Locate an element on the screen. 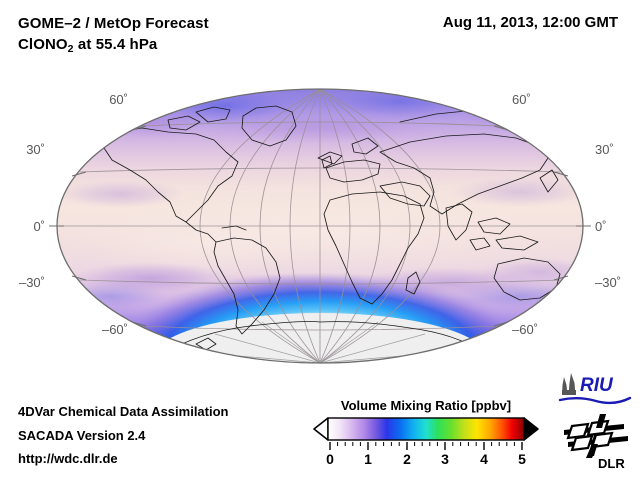 Image resolution: width=640 pixels, height=480 pixels. colorbar-tick-3: 3 is located at coordinates (445, 459).